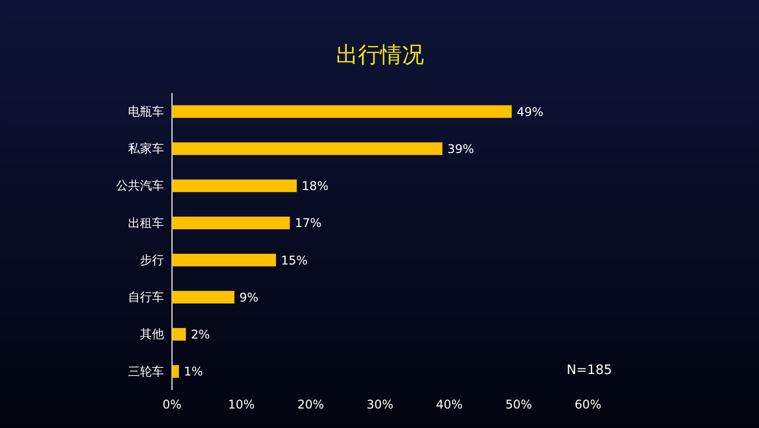 The image size is (759, 428). What do you see at coordinates (146, 111) in the screenshot?
I see `y-tick-label: 电瓶车` at bounding box center [146, 111].